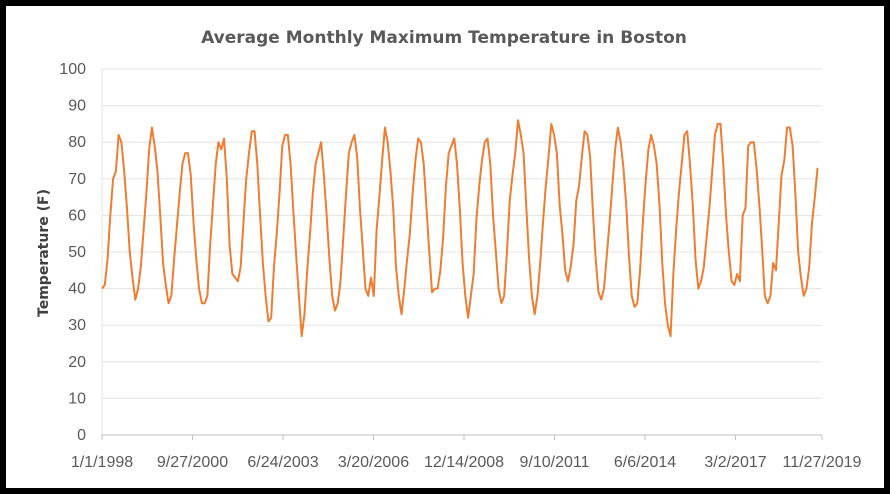 Image resolution: width=890 pixels, height=494 pixels. I want to click on y-tick-label: 30, so click(77, 325).